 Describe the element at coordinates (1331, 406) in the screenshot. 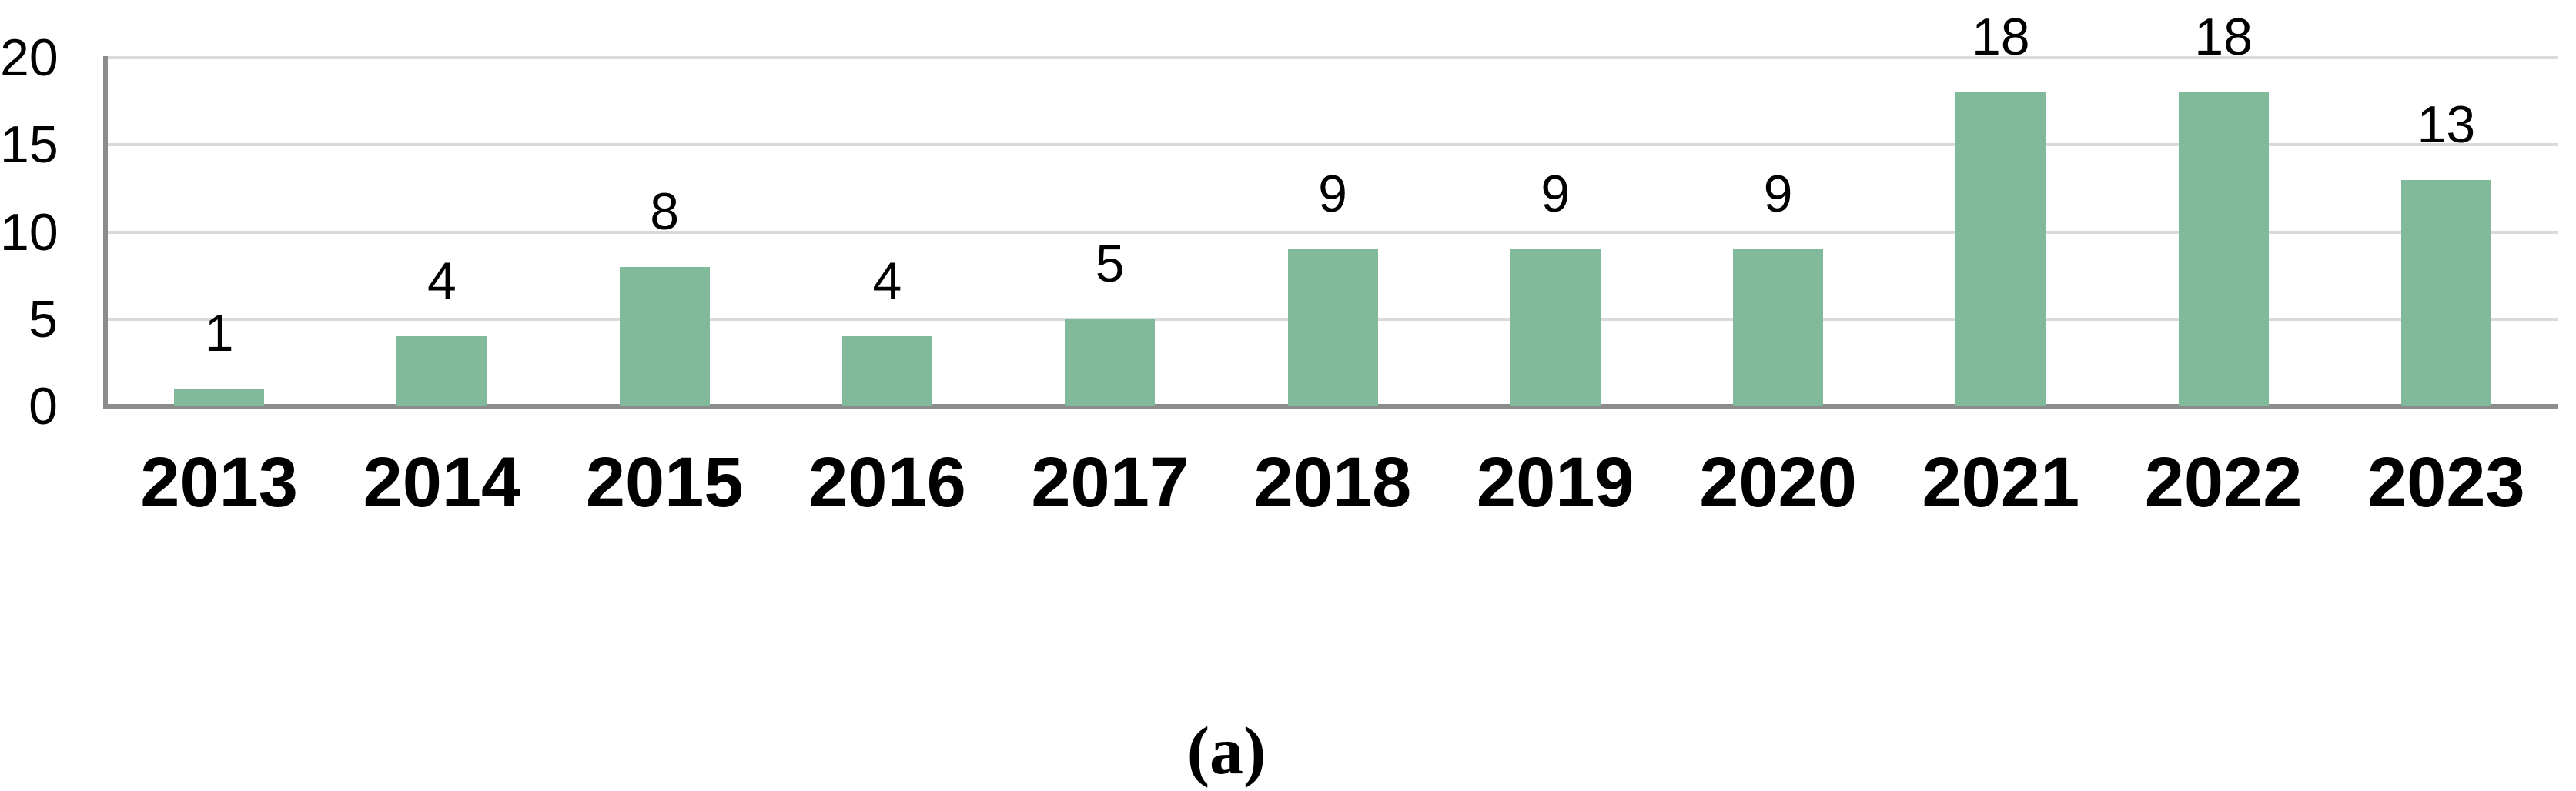

I see `x-axis-line` at that location.